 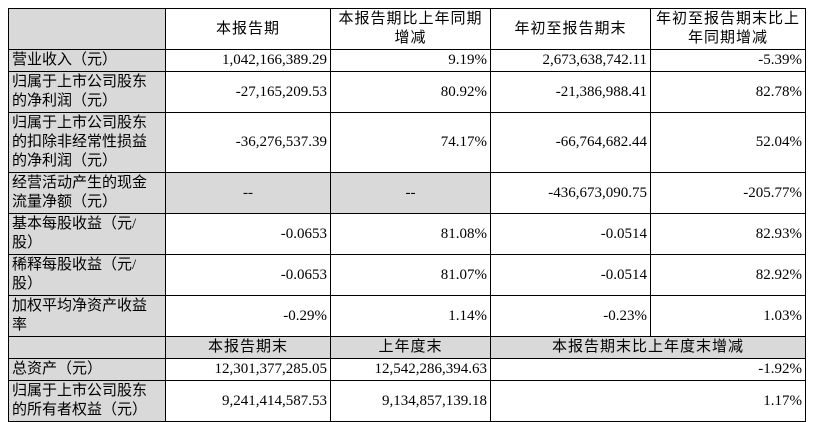 What do you see at coordinates (248, 92) in the screenshot?
I see `cell-value: -27,165,209.53` at bounding box center [248, 92].